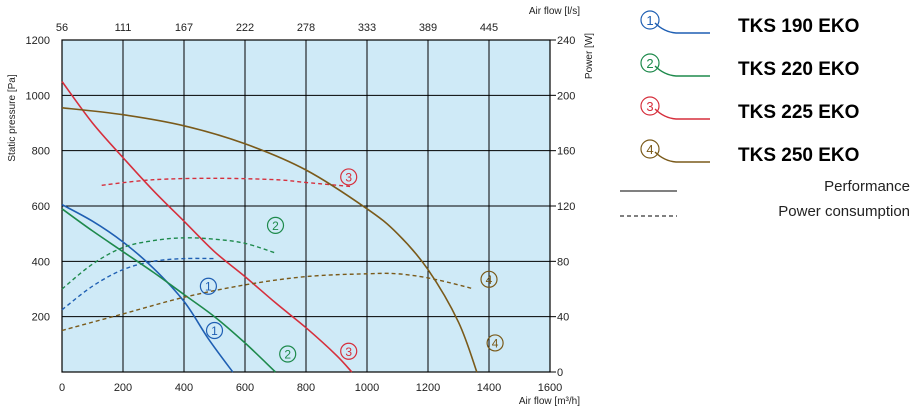 The image size is (922, 416). I want to click on x-tick-label: 400, so click(184, 388).